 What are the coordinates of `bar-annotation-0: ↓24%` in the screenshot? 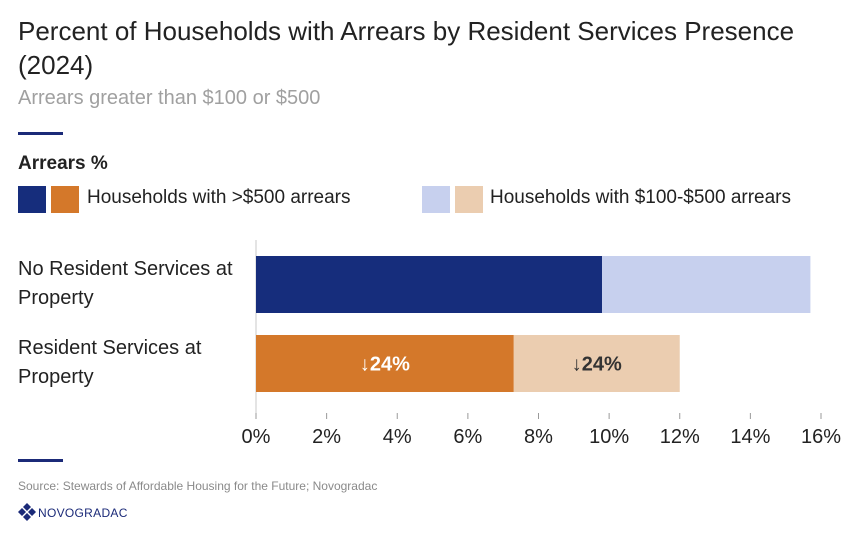 It's located at (385, 365).